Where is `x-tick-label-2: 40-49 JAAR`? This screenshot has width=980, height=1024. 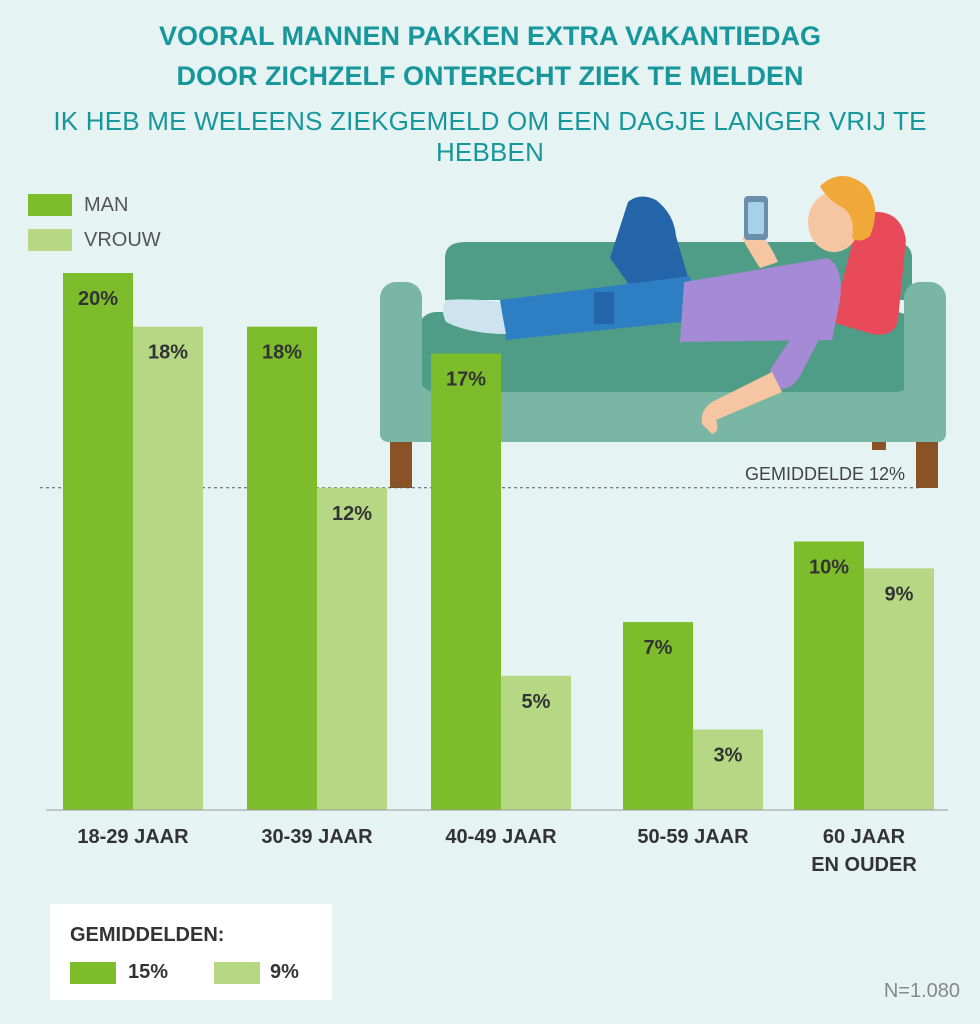 x-tick-label-2: 40-49 JAAR is located at coordinates (501, 837).